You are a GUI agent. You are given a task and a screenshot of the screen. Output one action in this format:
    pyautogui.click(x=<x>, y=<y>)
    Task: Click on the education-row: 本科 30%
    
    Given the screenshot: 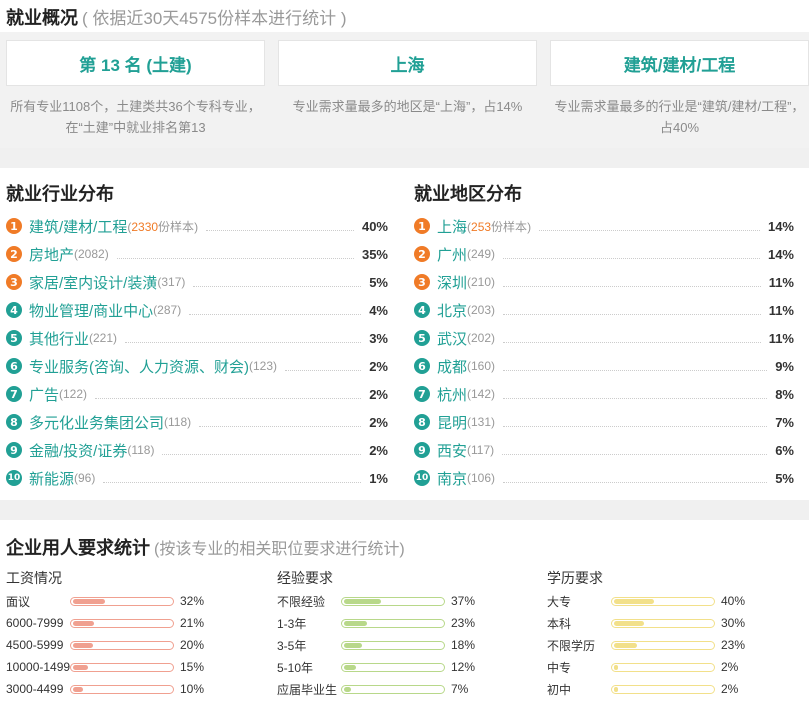 What is the action you would take?
    pyautogui.click(x=646, y=623)
    